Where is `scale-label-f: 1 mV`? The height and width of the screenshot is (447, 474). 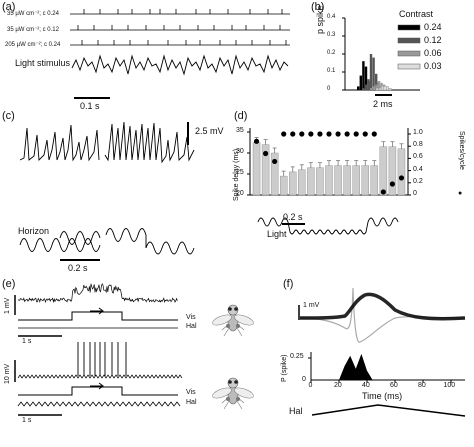
scale-label-f: 1 mV is located at coordinates (311, 305).